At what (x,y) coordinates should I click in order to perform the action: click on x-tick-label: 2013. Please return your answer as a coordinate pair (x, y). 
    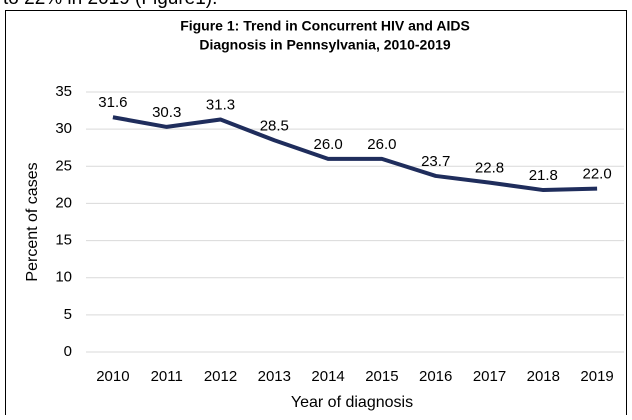
    Looking at the image, I should click on (274, 376).